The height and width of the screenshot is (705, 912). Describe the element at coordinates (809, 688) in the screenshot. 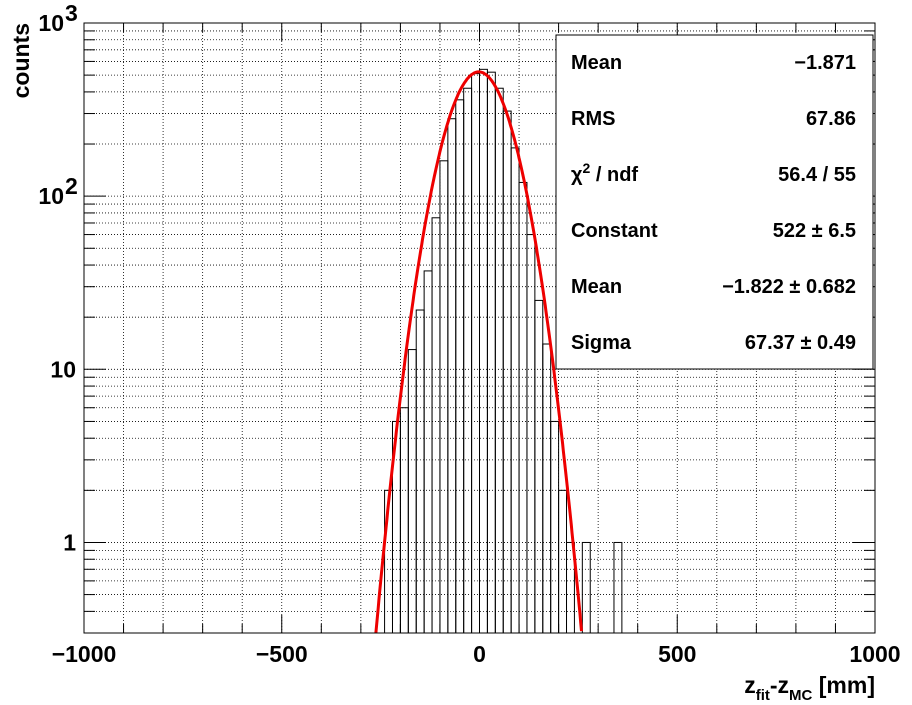

I see `x-axis-title: zfit-zMC [mm]` at that location.